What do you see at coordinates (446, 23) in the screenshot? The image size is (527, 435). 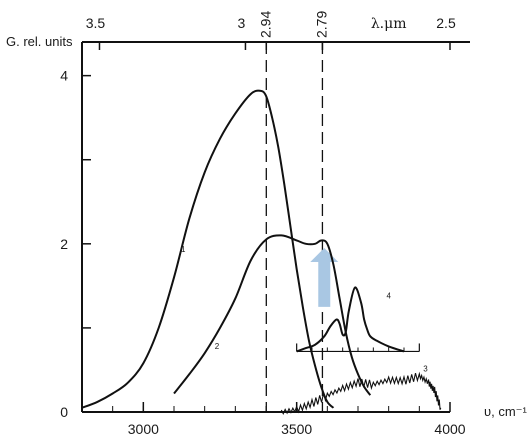 I see `top-tick-label: 2.5` at bounding box center [446, 23].